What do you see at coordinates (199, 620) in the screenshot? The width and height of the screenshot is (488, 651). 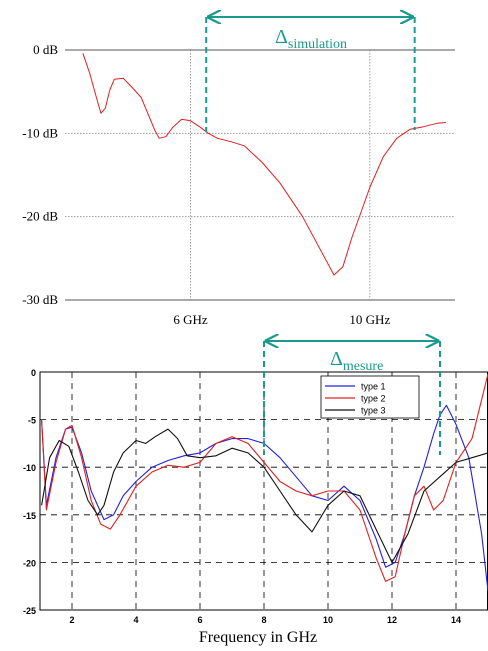 I see `measurement-x-tick-label: 6` at bounding box center [199, 620].